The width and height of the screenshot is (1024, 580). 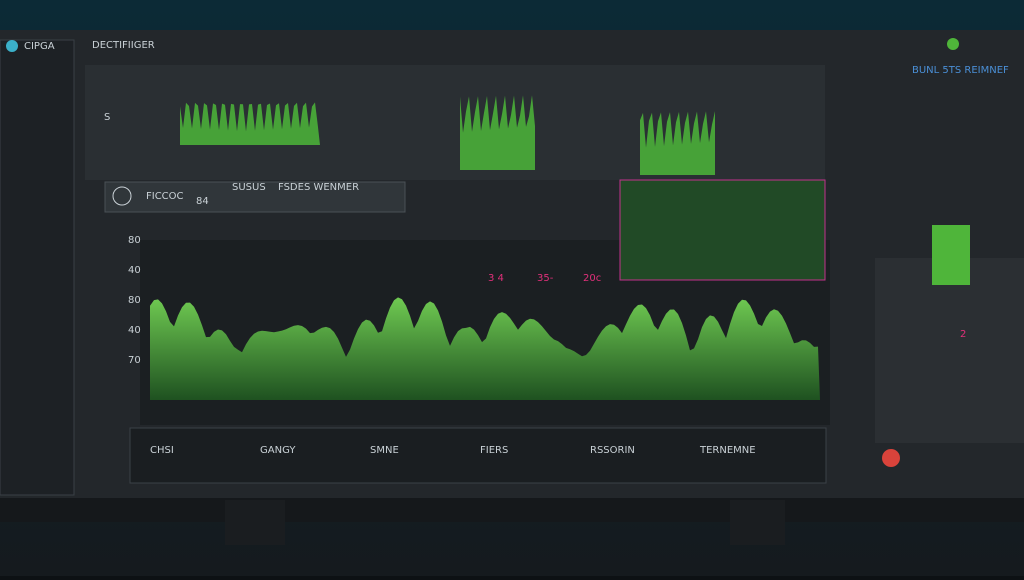 I want to click on stand-right, so click(x=757, y=522).